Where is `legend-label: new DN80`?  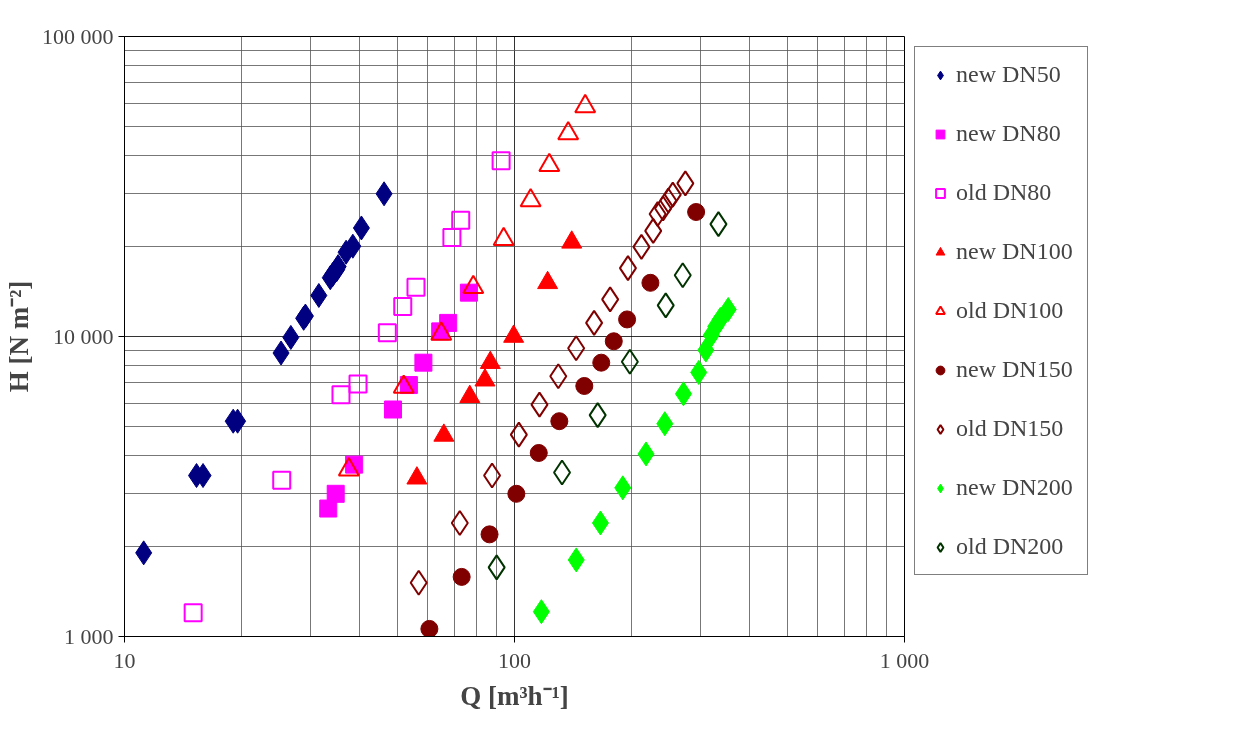
legend-label: new DN80 is located at coordinates (1008, 133).